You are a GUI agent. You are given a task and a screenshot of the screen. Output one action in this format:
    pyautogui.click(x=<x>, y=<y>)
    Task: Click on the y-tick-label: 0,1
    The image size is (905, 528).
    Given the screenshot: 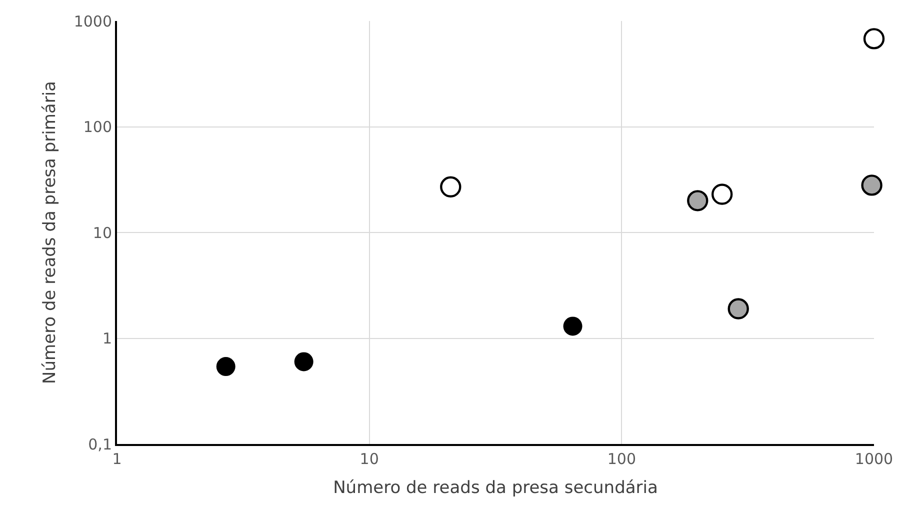 What is the action you would take?
    pyautogui.click(x=100, y=444)
    